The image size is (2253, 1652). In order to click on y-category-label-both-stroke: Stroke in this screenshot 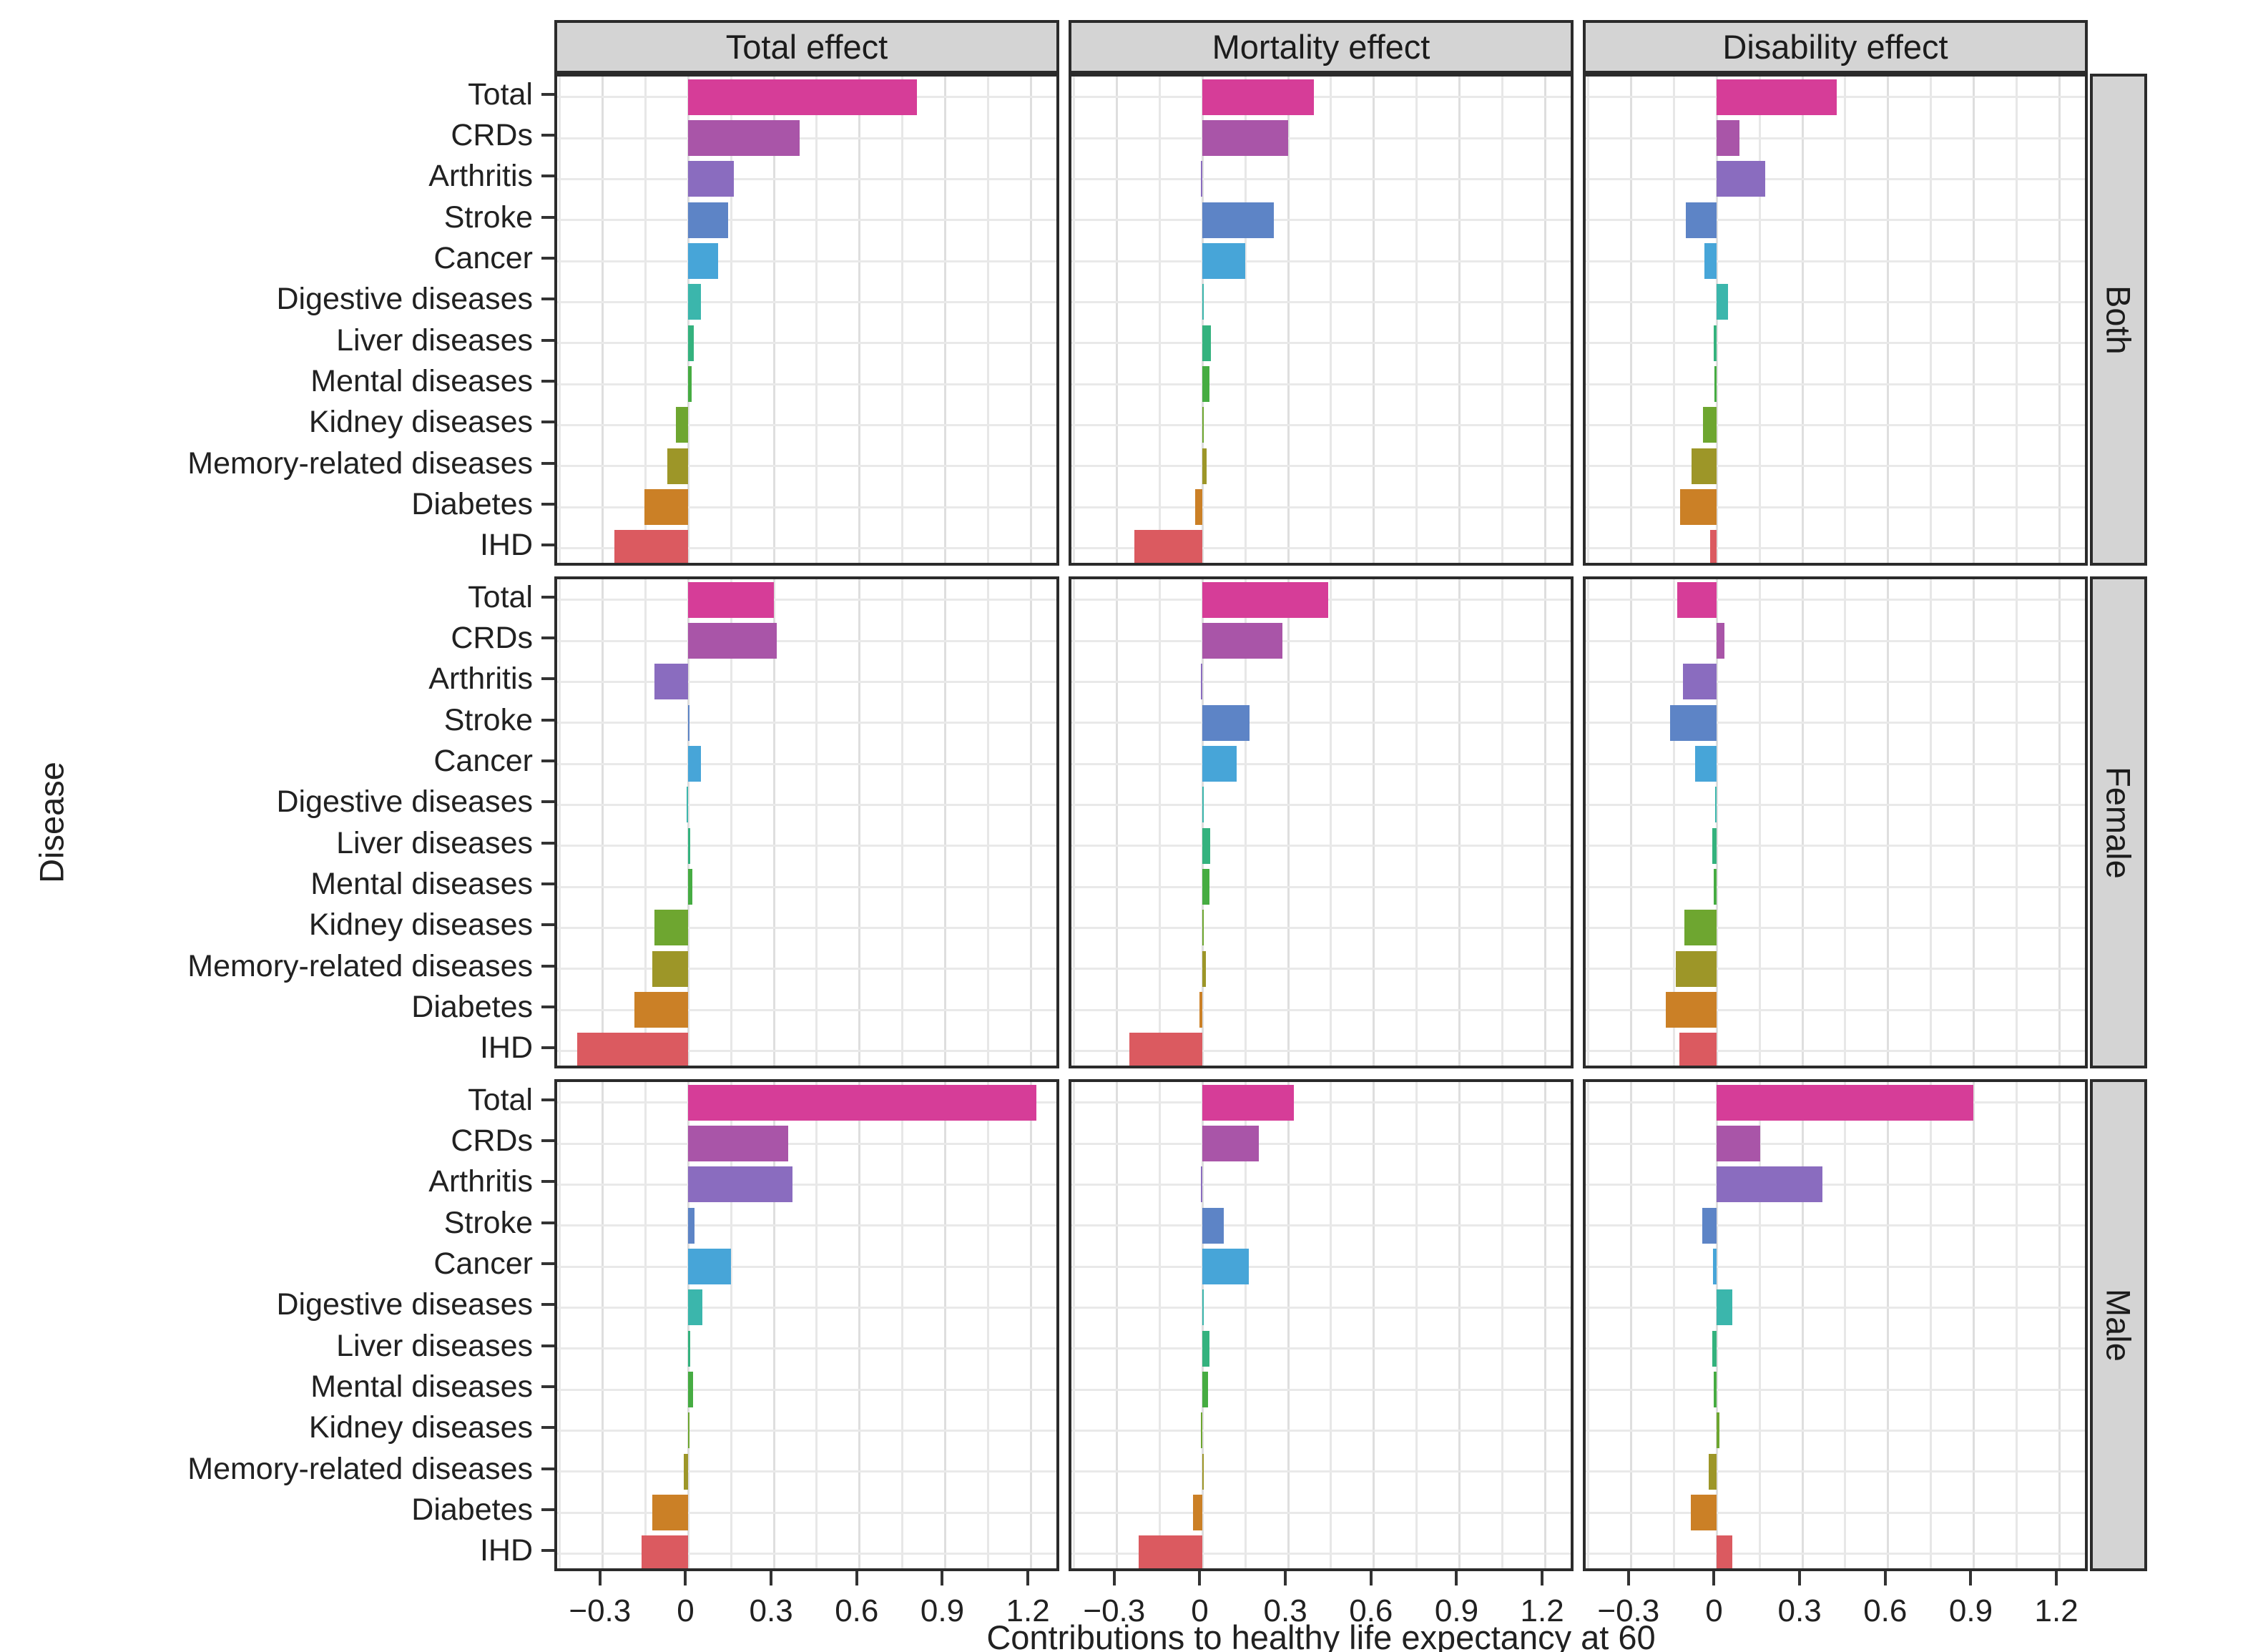, I will do `click(488, 218)`.